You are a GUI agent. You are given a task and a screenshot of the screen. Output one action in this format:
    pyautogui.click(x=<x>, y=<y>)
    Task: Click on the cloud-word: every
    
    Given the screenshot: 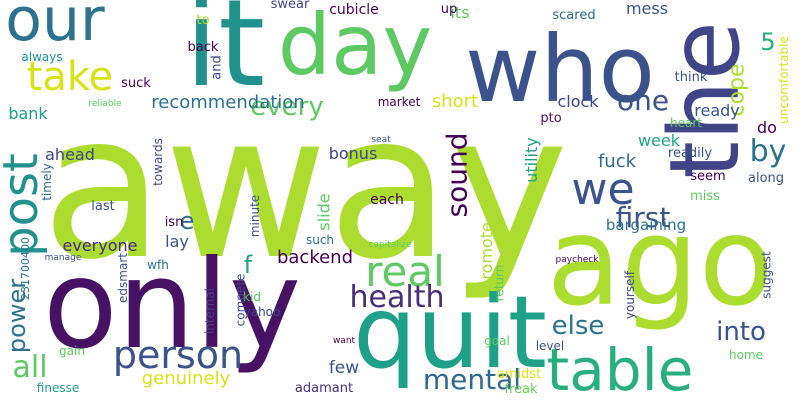 What is the action you would take?
    pyautogui.click(x=287, y=107)
    